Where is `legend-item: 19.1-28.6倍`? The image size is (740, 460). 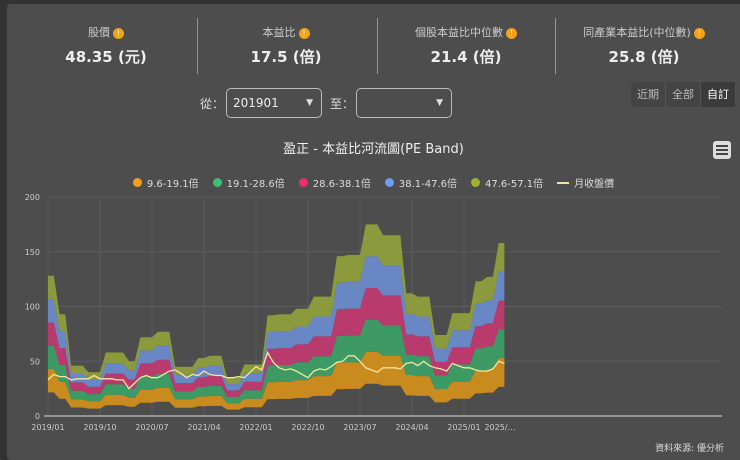
legend-item: 19.1-28.6倍 is located at coordinates (248, 182).